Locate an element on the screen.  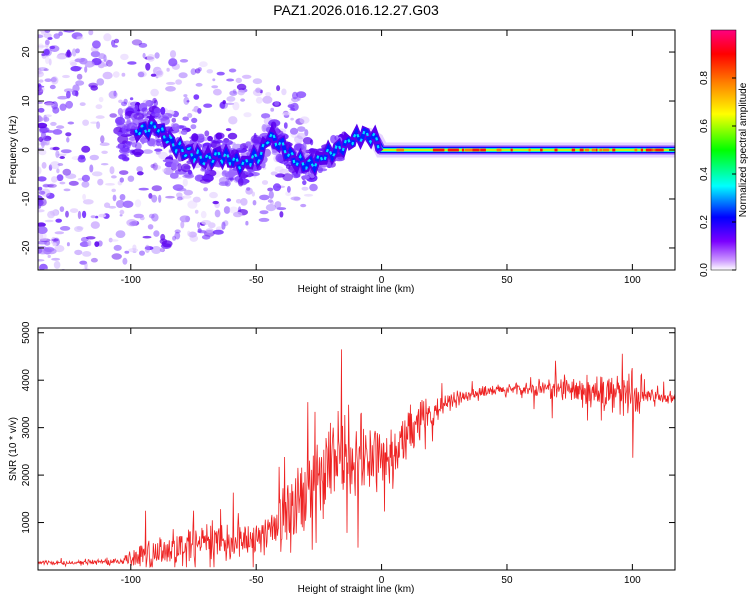
band-yellow is located at coordinates (521, 142).